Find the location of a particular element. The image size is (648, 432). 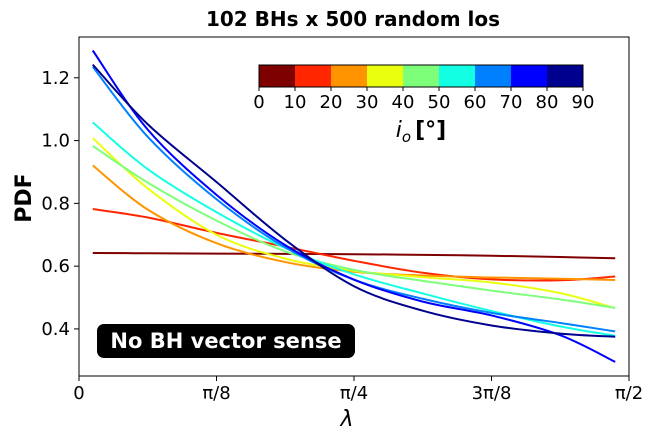

colorbar-tick-label: 10 is located at coordinates (295, 102).